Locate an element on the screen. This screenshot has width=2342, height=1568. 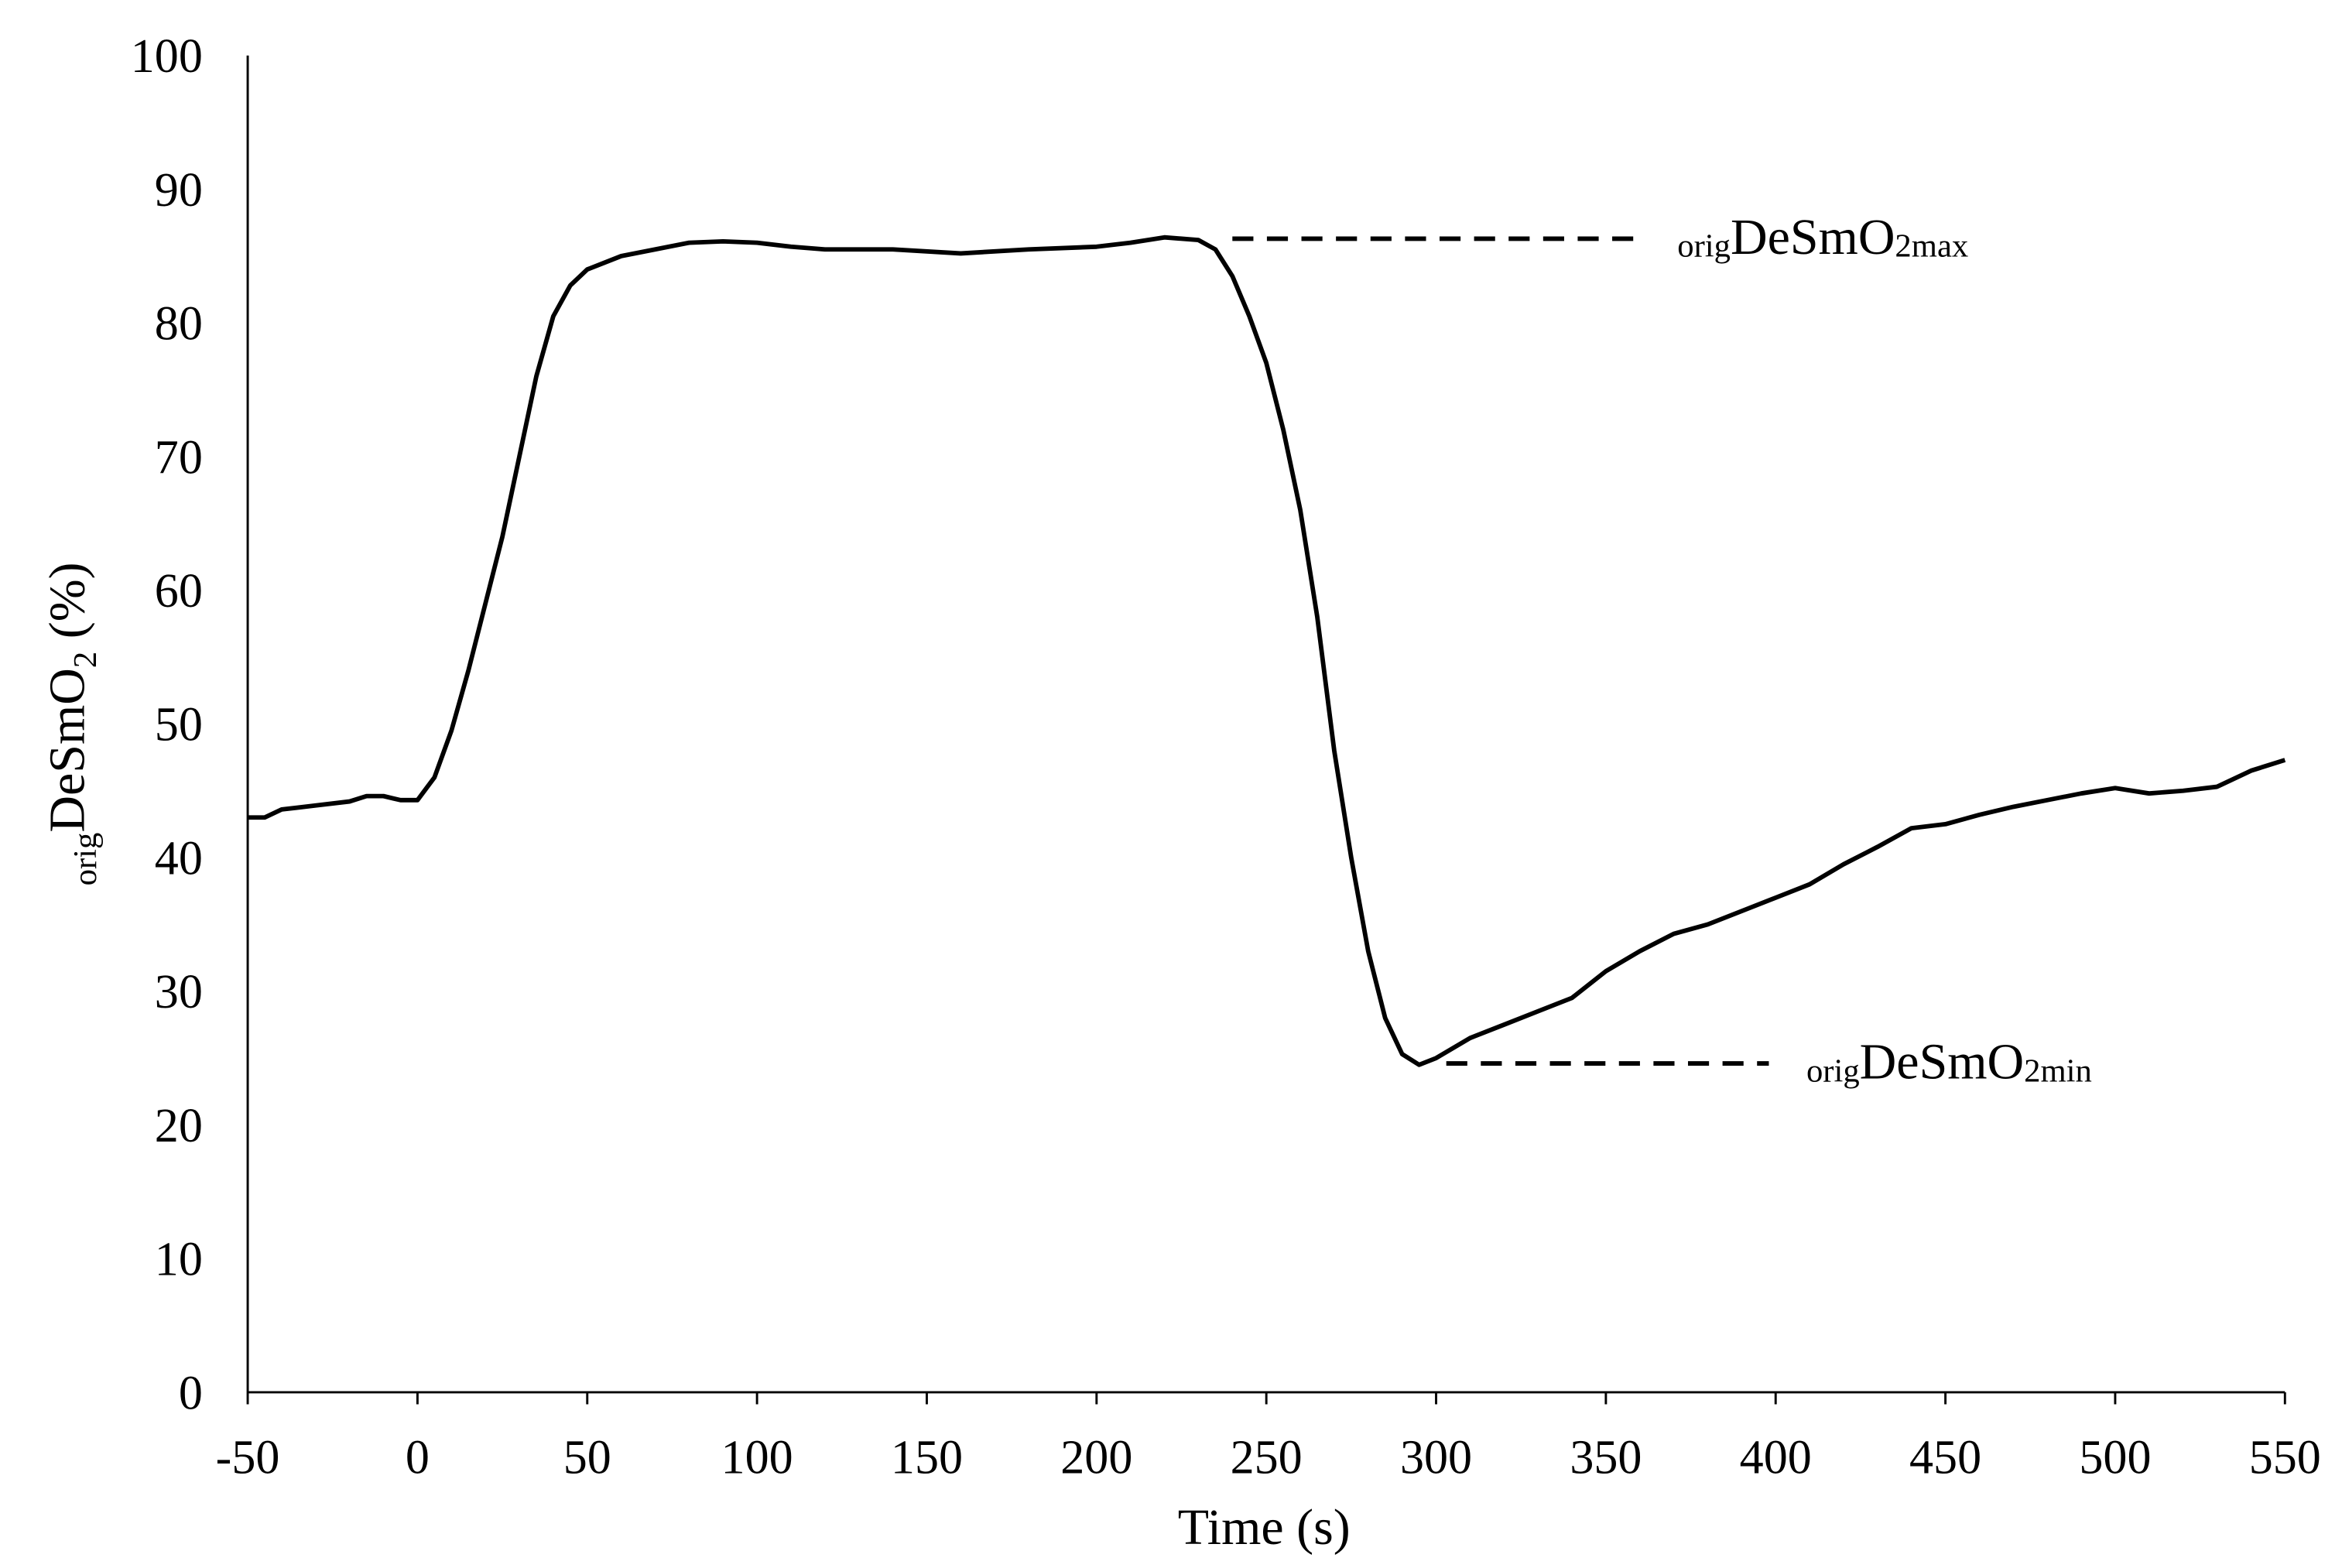
y-label-suffix: 2 is located at coordinates (85, 660).